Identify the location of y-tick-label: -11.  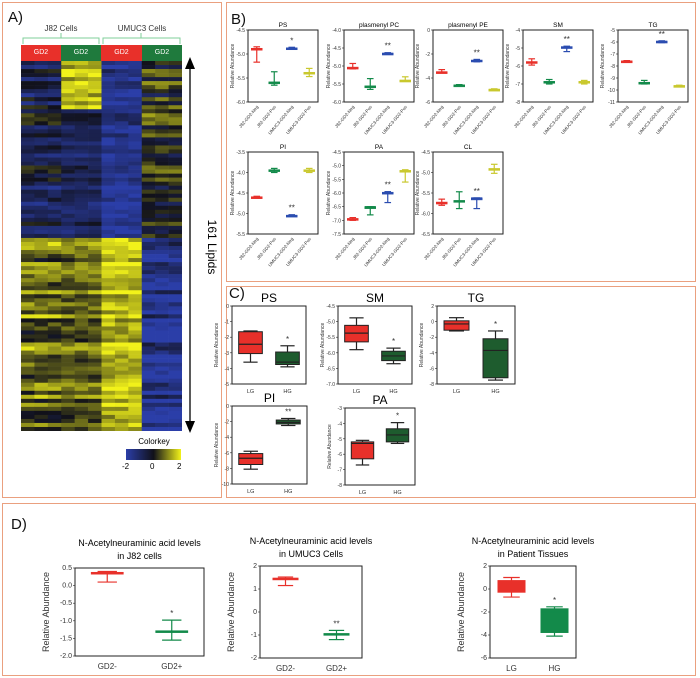
(611, 103).